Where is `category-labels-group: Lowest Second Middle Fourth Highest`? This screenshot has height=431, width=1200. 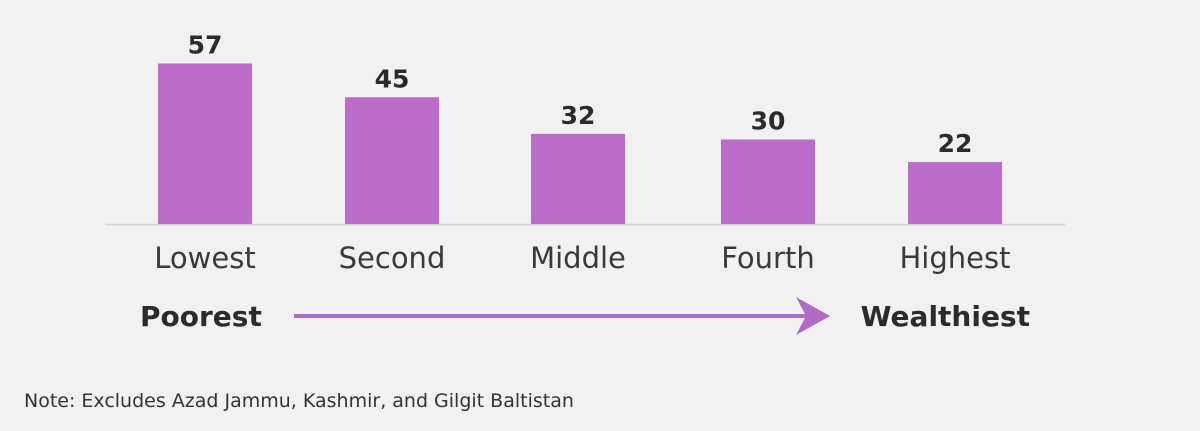
category-labels-group: Lowest Second Middle Fourth Highest is located at coordinates (582, 258).